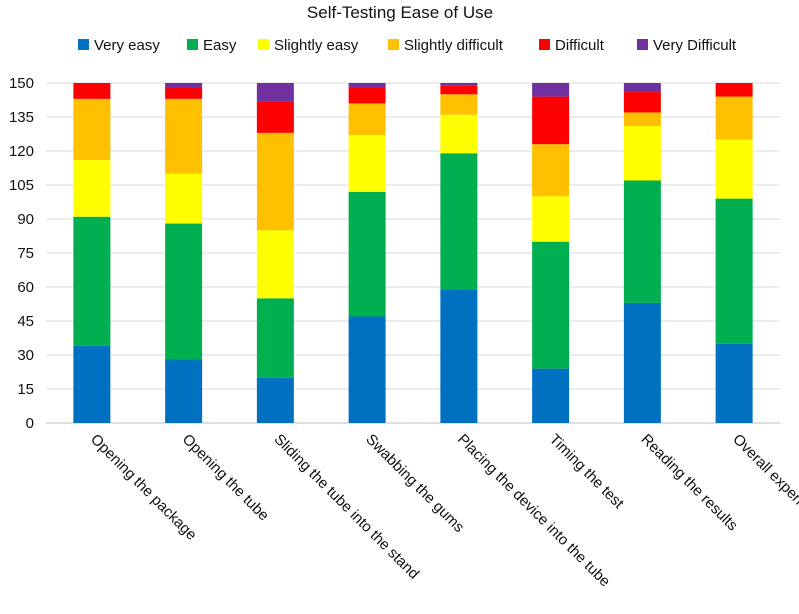  I want to click on bar-group-opening-the-package, so click(92, 253).